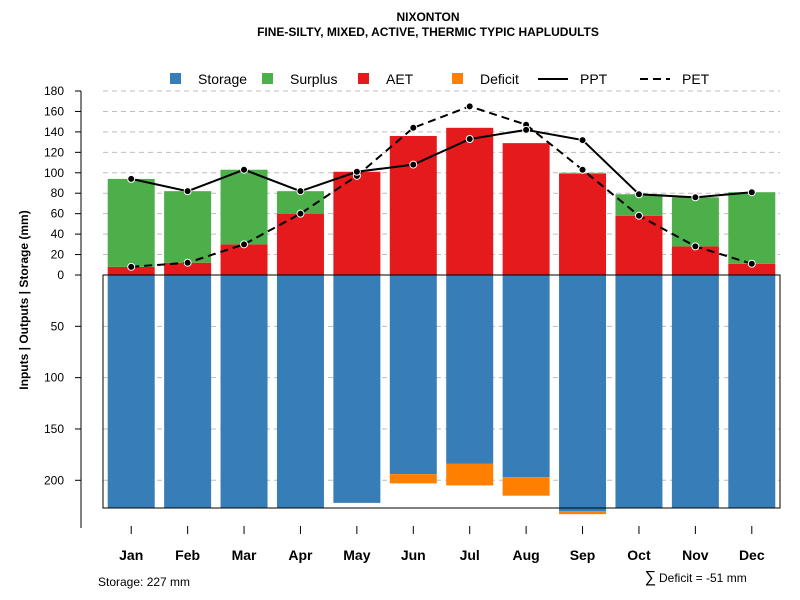 Image resolution: width=800 pixels, height=600 pixels. What do you see at coordinates (58, 214) in the screenshot?
I see `y-tick-label: 60` at bounding box center [58, 214].